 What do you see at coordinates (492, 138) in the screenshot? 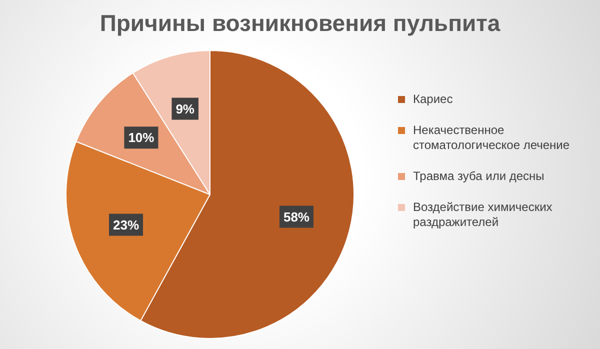
I see `legend-label: Некачественное стоматологическое лечение` at bounding box center [492, 138].